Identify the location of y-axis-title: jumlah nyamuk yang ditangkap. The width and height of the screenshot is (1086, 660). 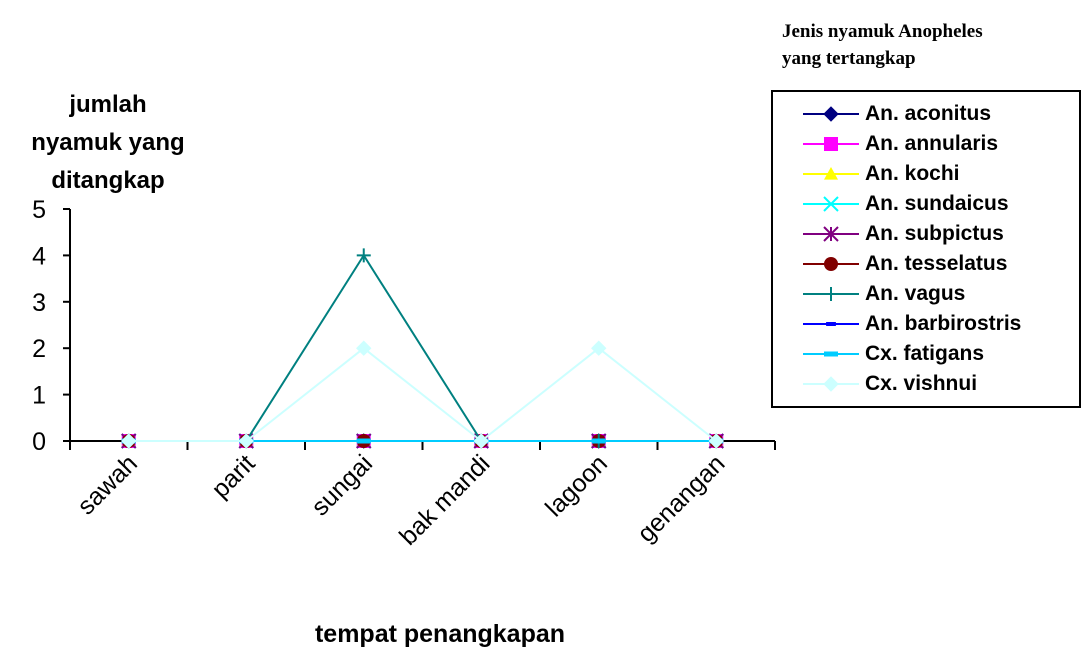
(108, 143).